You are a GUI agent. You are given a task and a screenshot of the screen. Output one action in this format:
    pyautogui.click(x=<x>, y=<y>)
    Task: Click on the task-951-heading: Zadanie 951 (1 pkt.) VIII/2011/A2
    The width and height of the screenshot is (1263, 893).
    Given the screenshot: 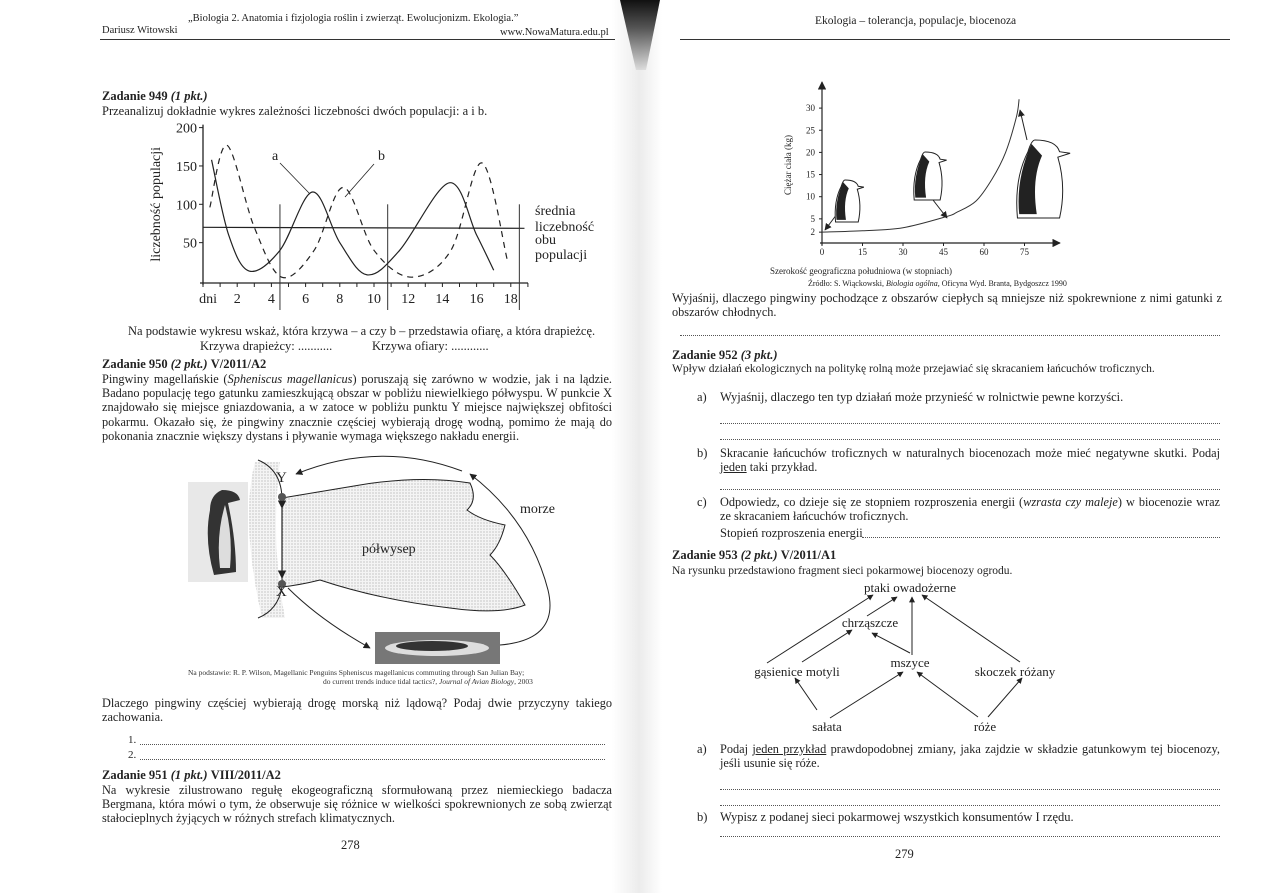 What is the action you would take?
    pyautogui.click(x=191, y=775)
    